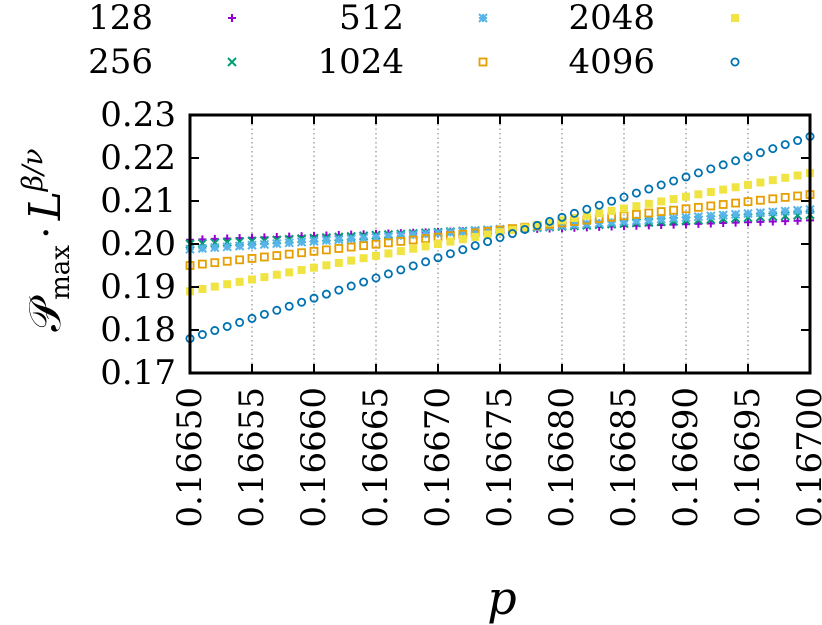  Describe the element at coordinates (120, 62) in the screenshot. I see `legend-label: 256` at that location.